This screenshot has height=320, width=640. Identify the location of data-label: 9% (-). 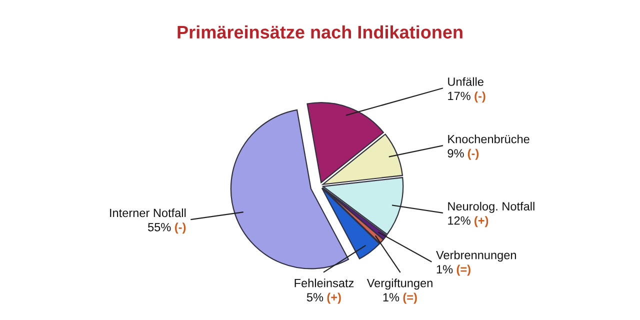
(463, 154).